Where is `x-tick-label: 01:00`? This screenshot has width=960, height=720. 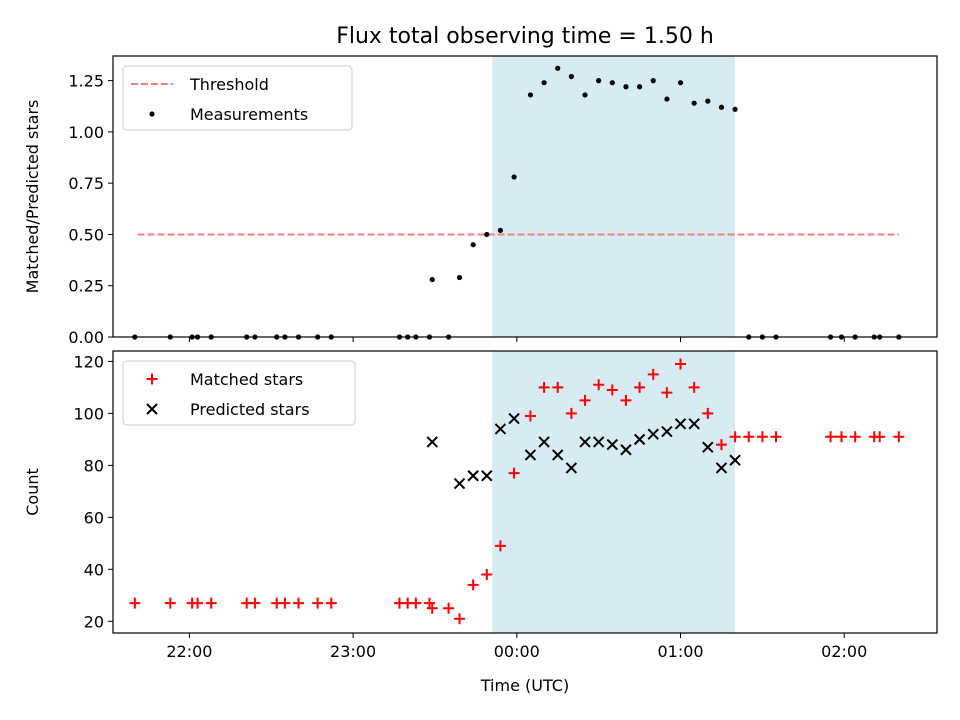 x-tick-label: 01:00 is located at coordinates (680, 651).